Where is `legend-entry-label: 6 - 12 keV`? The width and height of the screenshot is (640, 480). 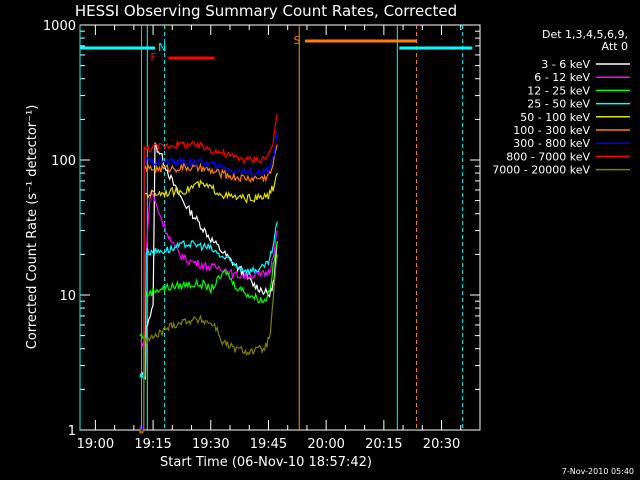
legend-entry-label: 6 - 12 keV is located at coordinates (562, 77).